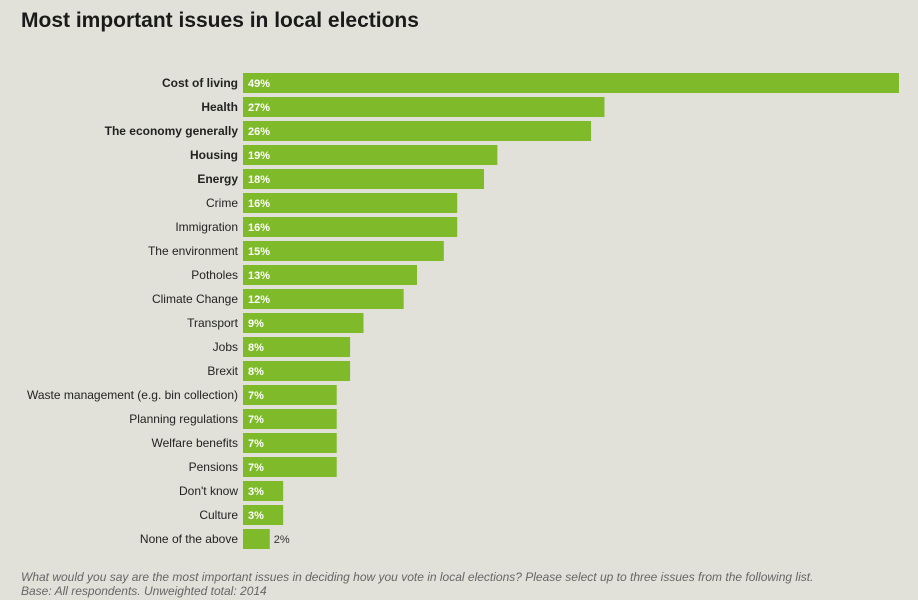 The height and width of the screenshot is (600, 918). Describe the element at coordinates (303, 323) in the screenshot. I see `bar-transport` at that location.